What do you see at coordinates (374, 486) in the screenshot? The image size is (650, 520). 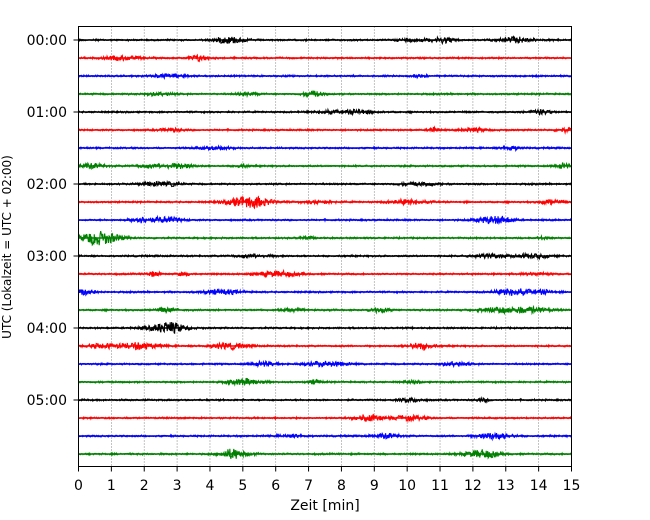 I see `x-tick-label: 9` at bounding box center [374, 486].